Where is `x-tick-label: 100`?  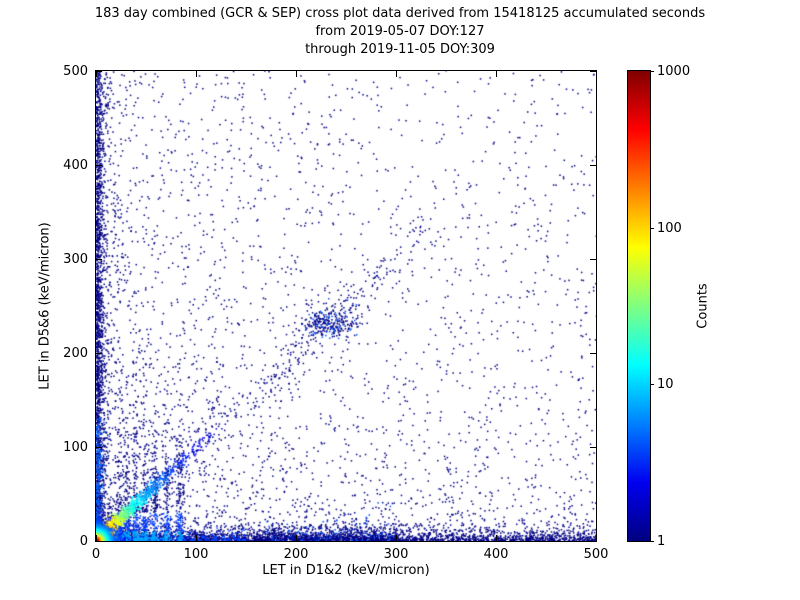
x-tick-label: 100 is located at coordinates (196, 554).